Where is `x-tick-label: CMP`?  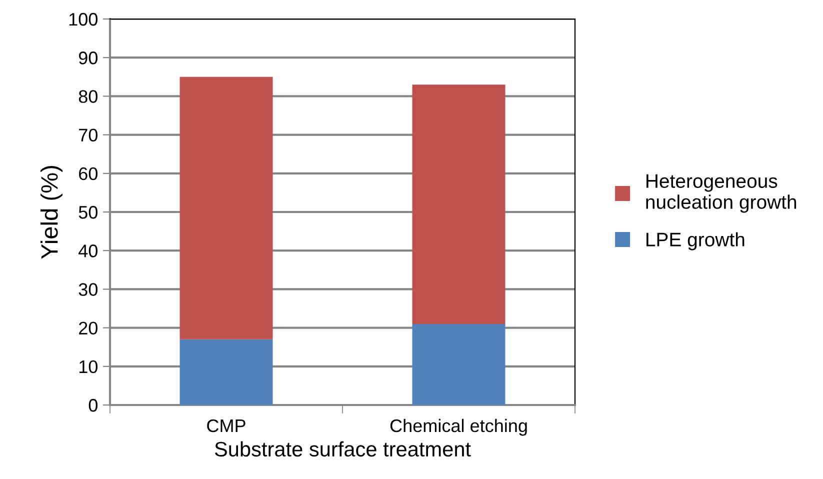
x-tick-label: CMP is located at coordinates (226, 425).